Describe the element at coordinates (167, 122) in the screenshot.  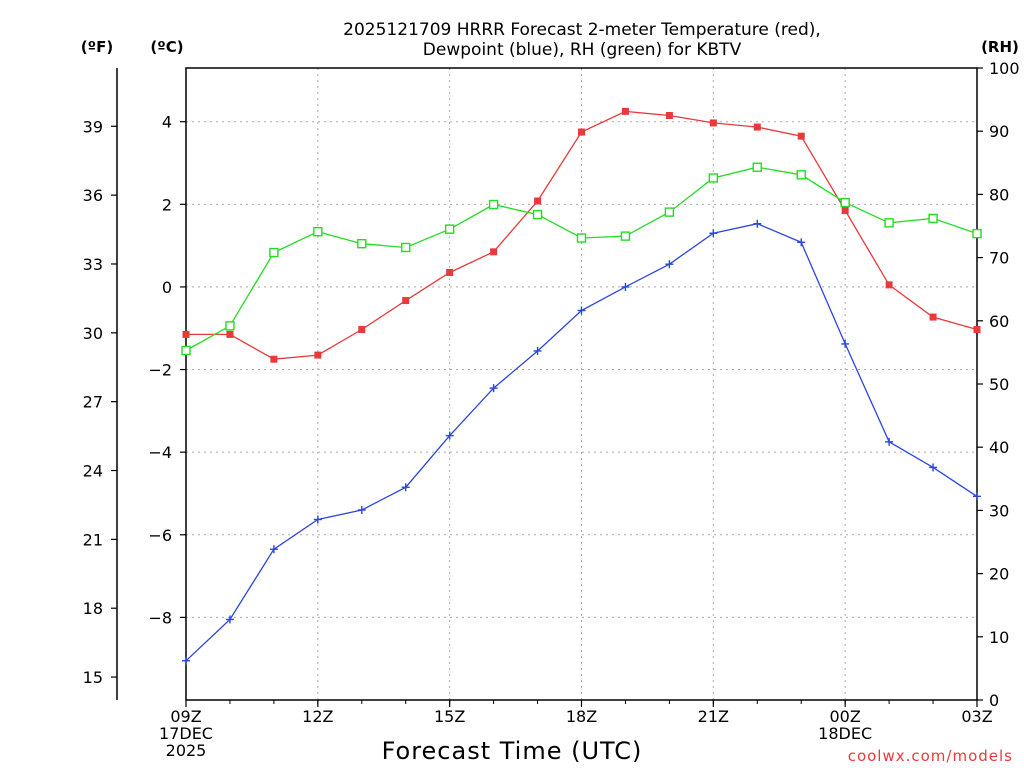
I see `c-tick-label: 4` at that location.